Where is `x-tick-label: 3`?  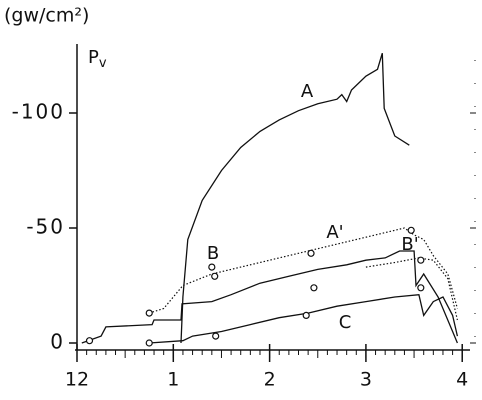 x-tick-label: 3 is located at coordinates (366, 380).